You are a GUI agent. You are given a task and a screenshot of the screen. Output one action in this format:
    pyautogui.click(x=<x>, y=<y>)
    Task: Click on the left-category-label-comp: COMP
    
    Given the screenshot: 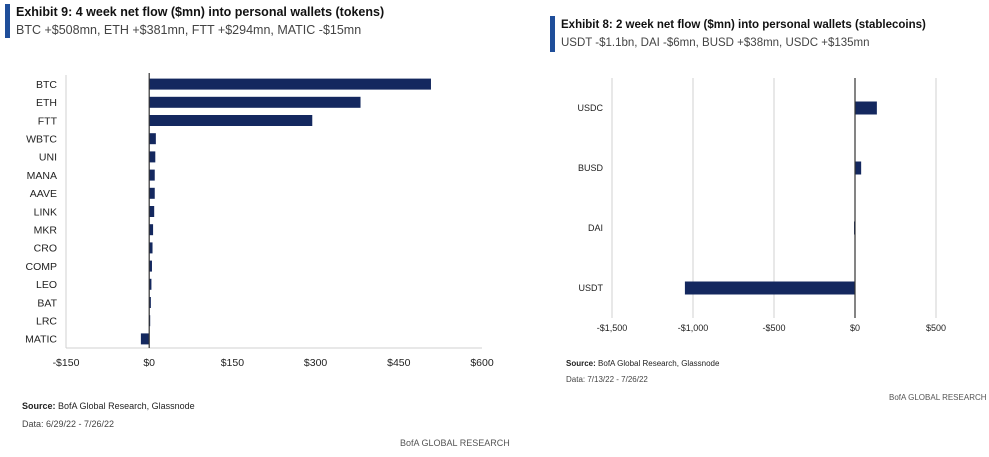 What is the action you would take?
    pyautogui.click(x=42, y=267)
    